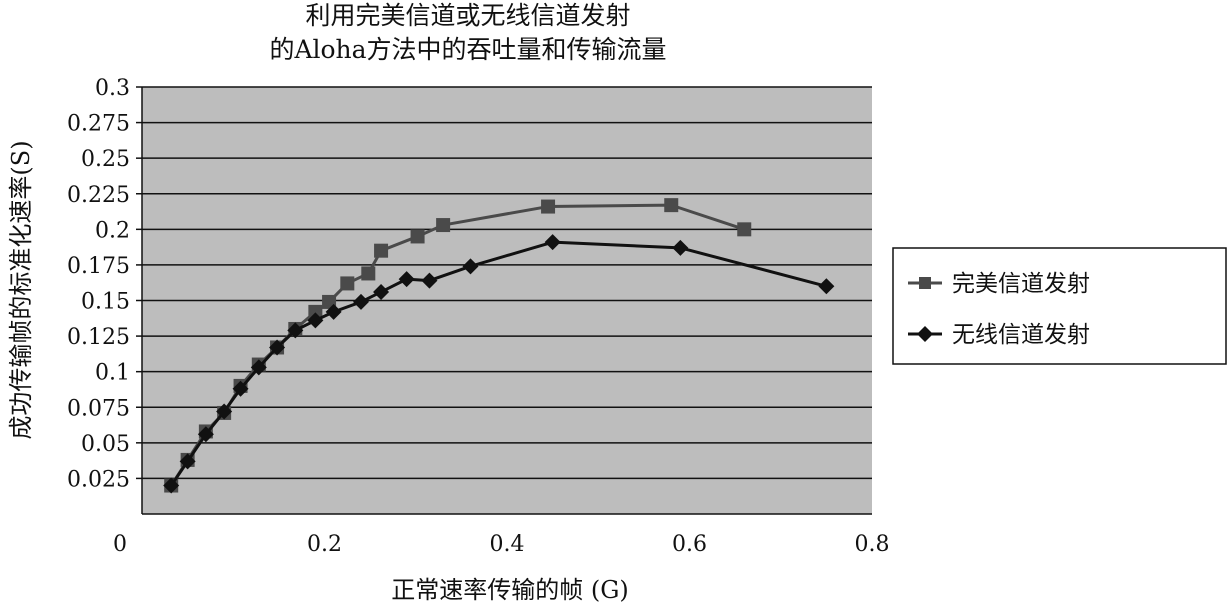 Image resolution: width=1229 pixels, height=611 pixels. I want to click on y-tick-label: 0.225, so click(98, 195).